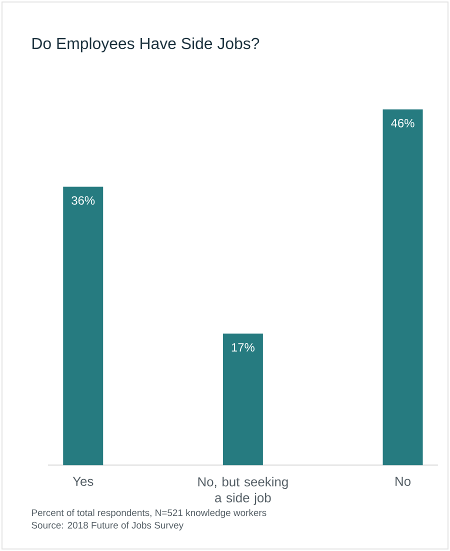 The height and width of the screenshot is (551, 450). What do you see at coordinates (83, 481) in the screenshot?
I see `x-tick-label: Yes` at bounding box center [83, 481].